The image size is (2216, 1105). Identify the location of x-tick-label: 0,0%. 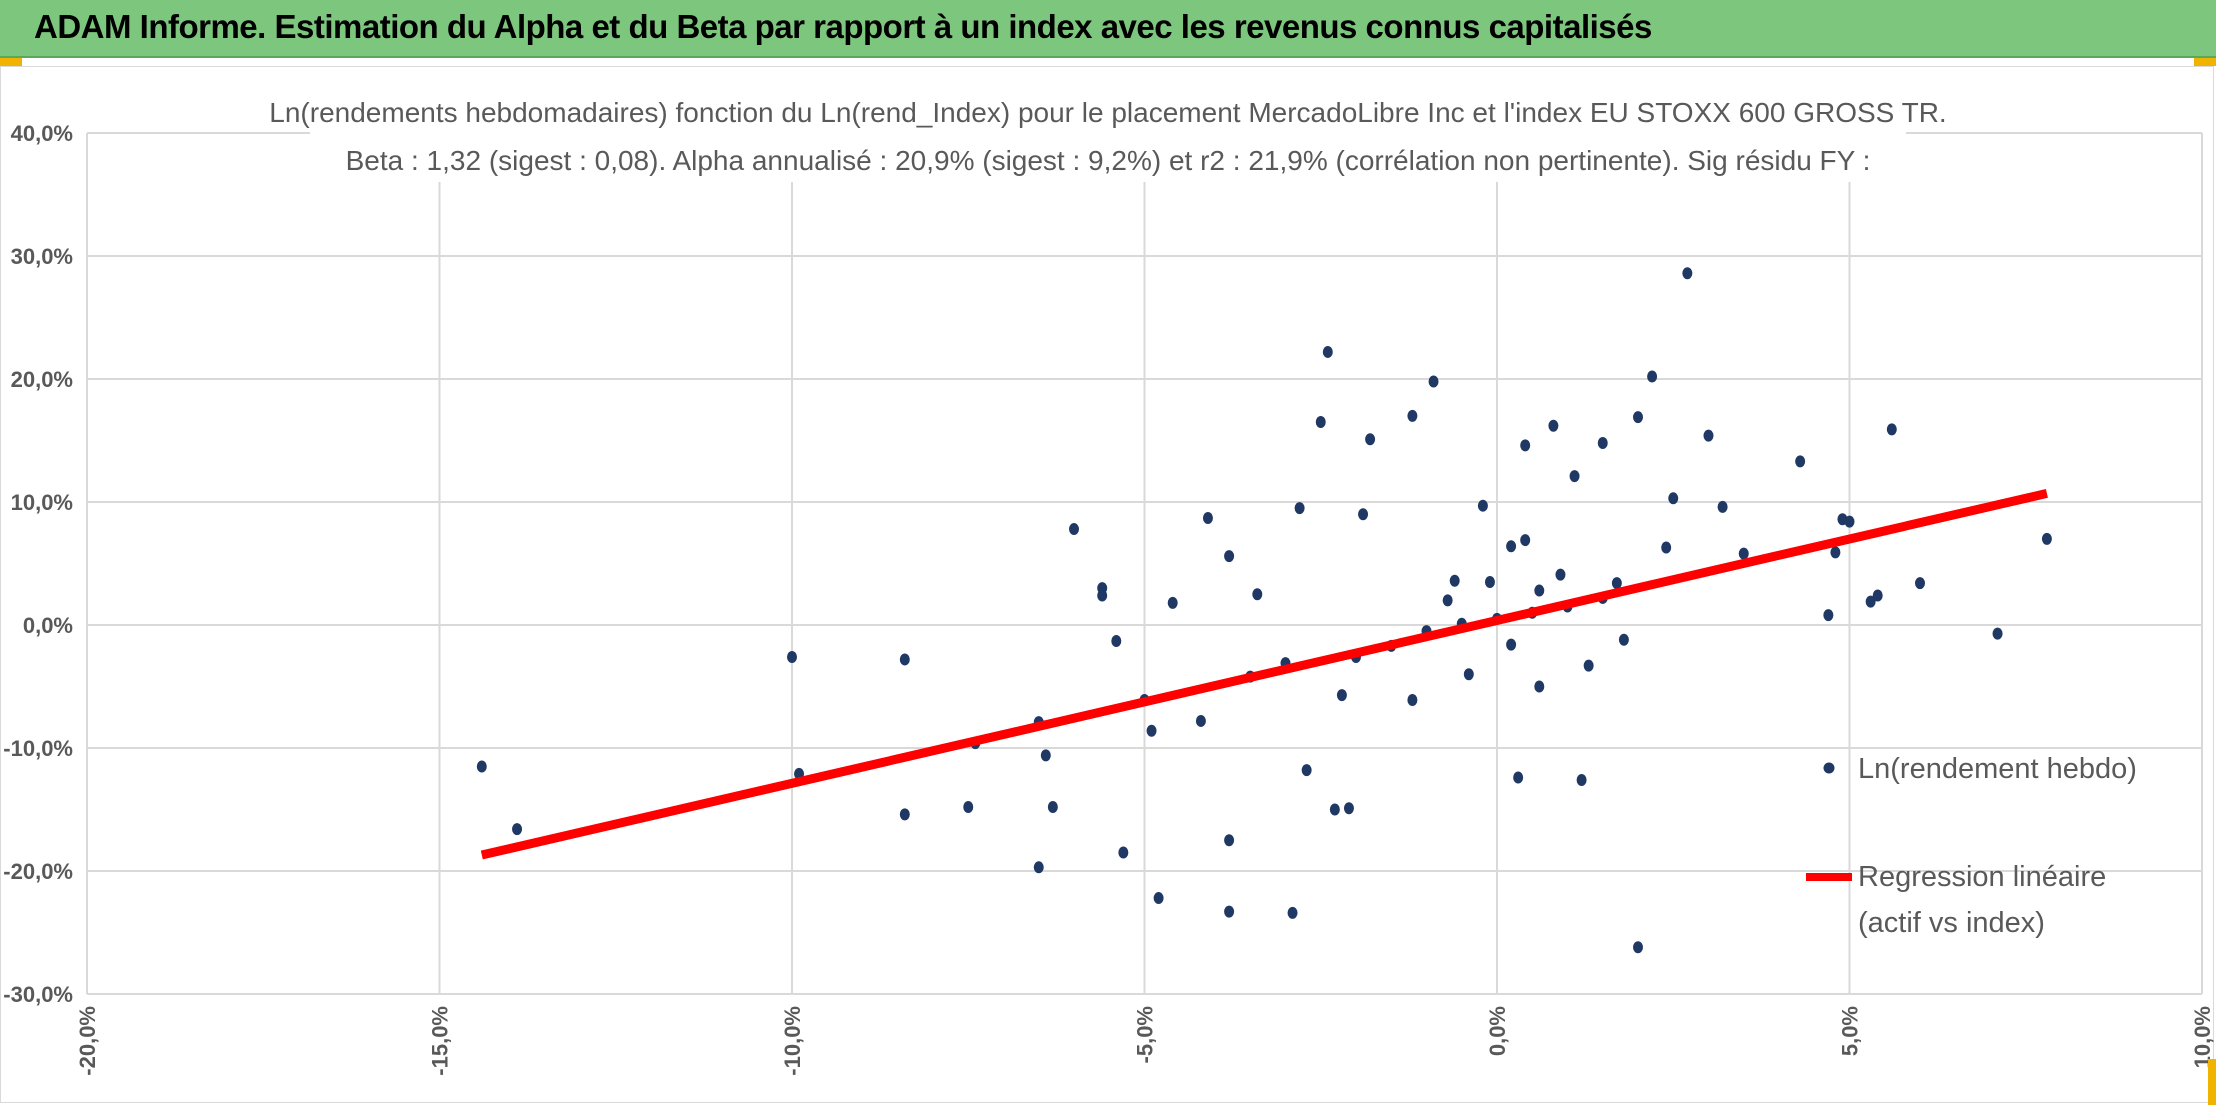
(1497, 1031).